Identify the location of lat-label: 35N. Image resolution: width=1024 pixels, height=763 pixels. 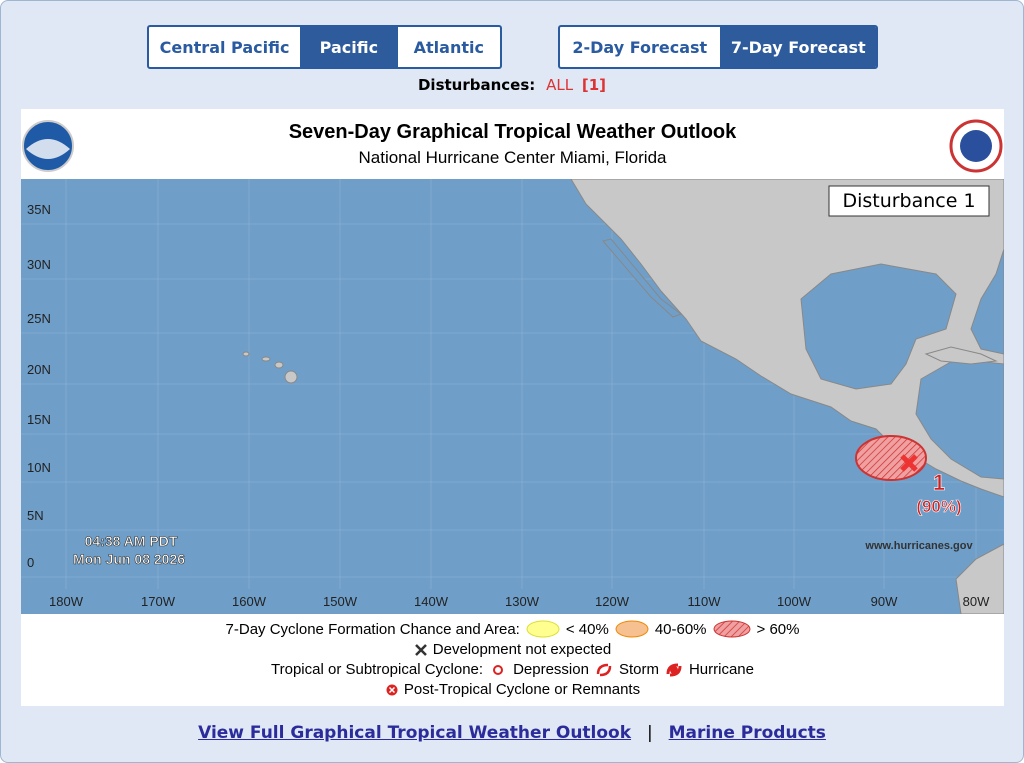
(39, 209).